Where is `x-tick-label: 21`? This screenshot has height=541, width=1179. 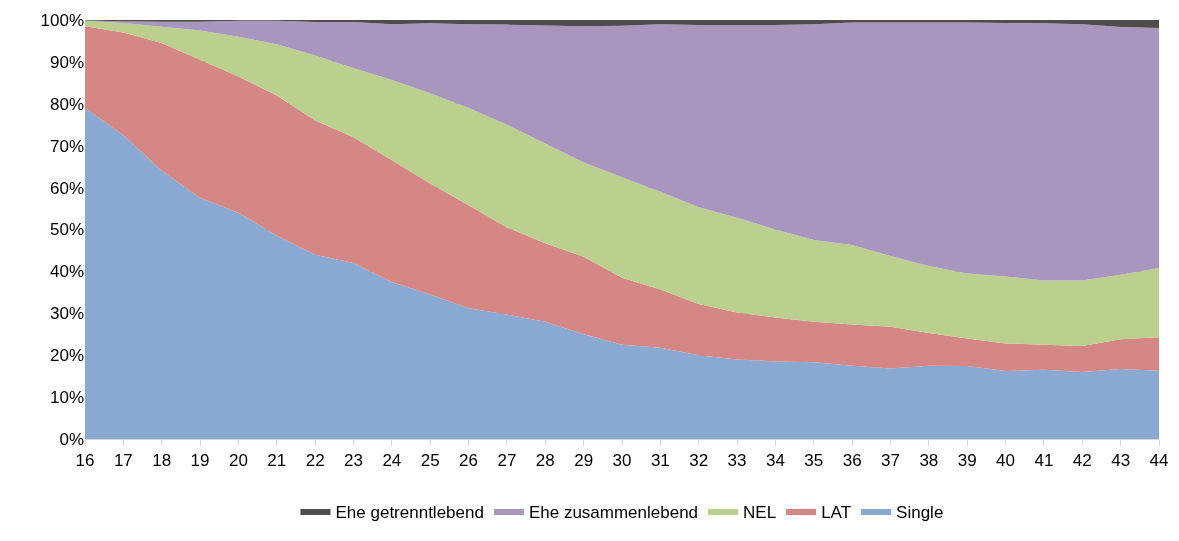 x-tick-label: 21 is located at coordinates (277, 461).